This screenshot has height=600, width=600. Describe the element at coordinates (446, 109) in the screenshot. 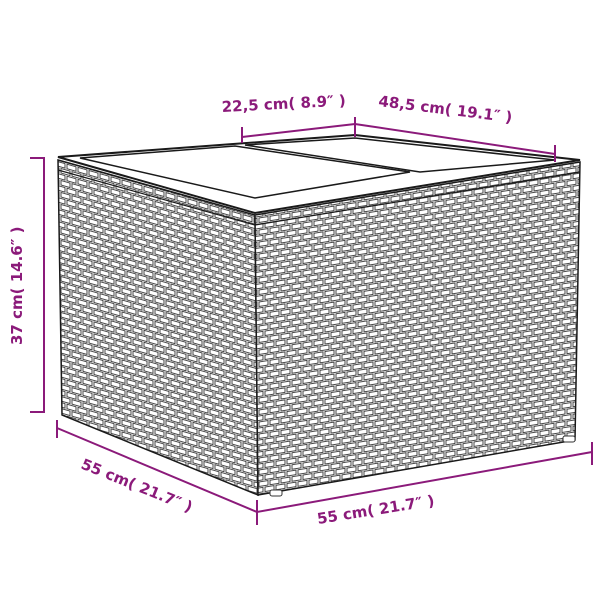

I see `lid-width-label: 48,5 cm( 19.1″ )` at that location.